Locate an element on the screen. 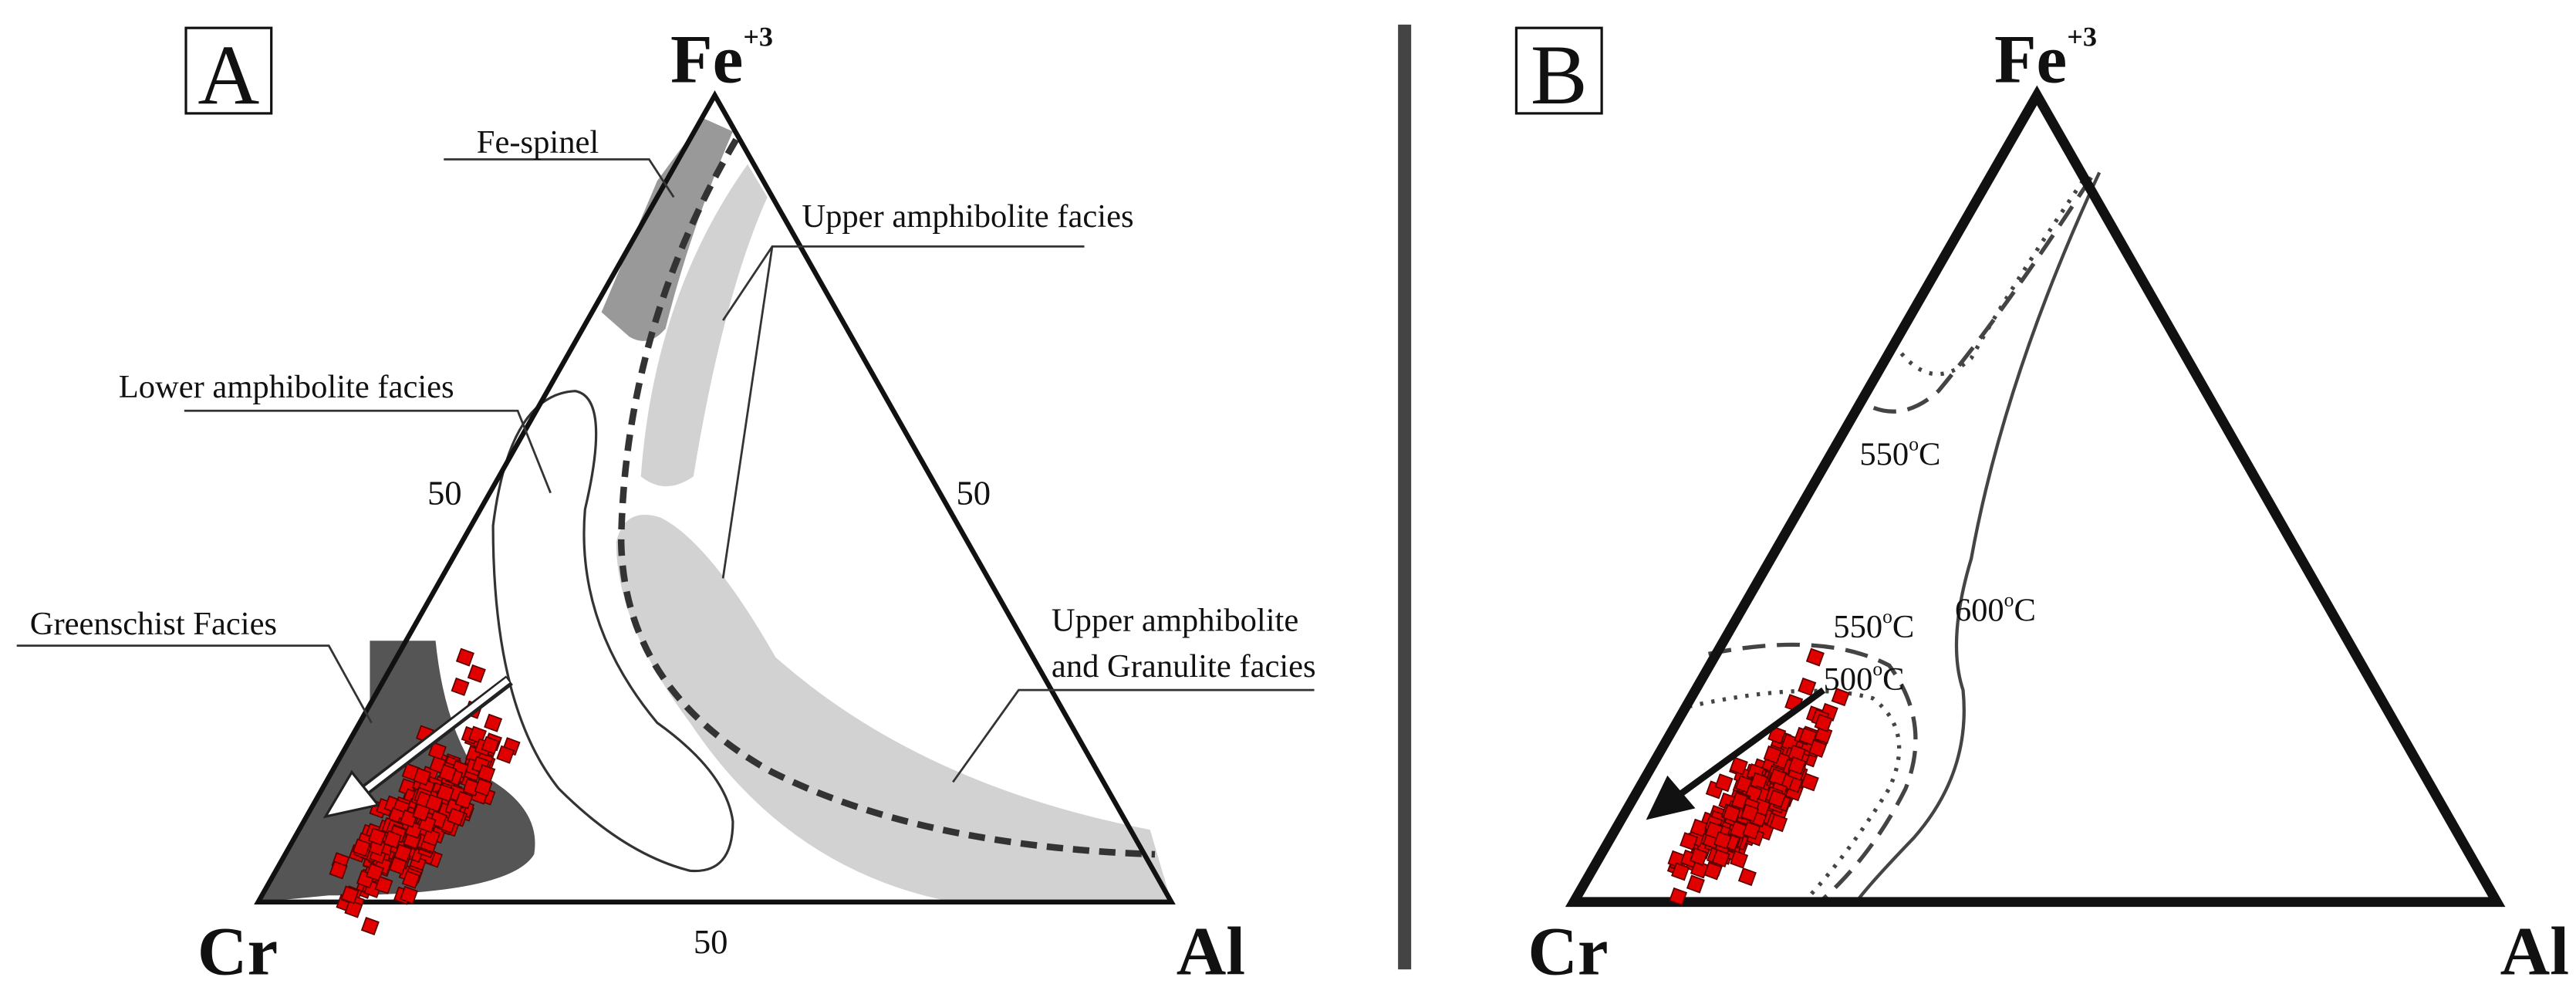 This screenshot has width=2576, height=994. panel-letter: A is located at coordinates (228, 74).